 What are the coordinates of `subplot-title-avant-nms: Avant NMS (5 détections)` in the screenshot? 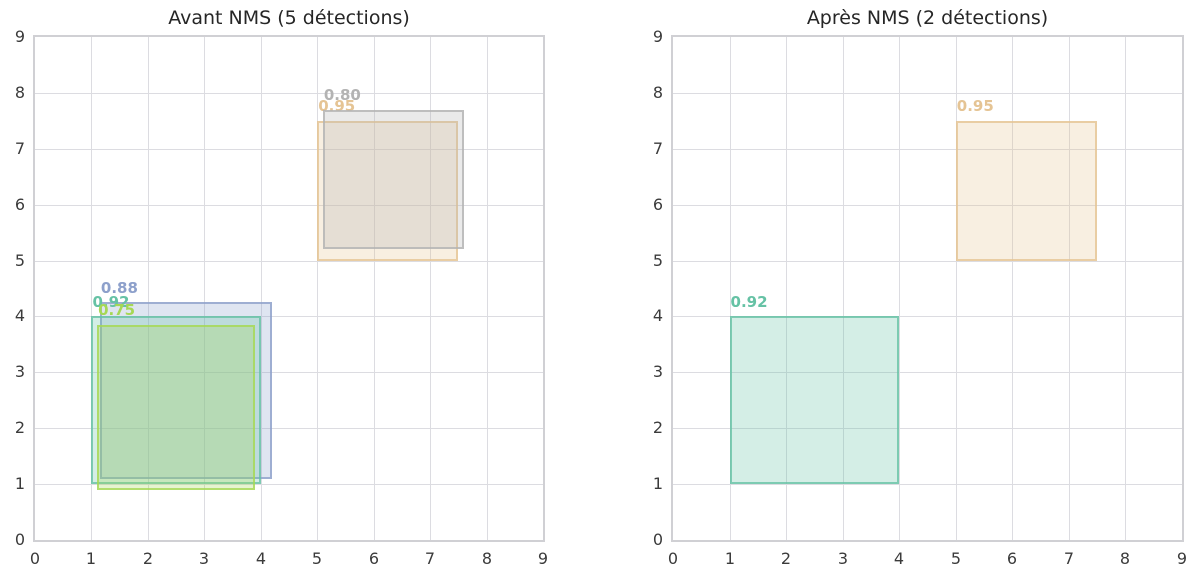 It's located at (289, 18).